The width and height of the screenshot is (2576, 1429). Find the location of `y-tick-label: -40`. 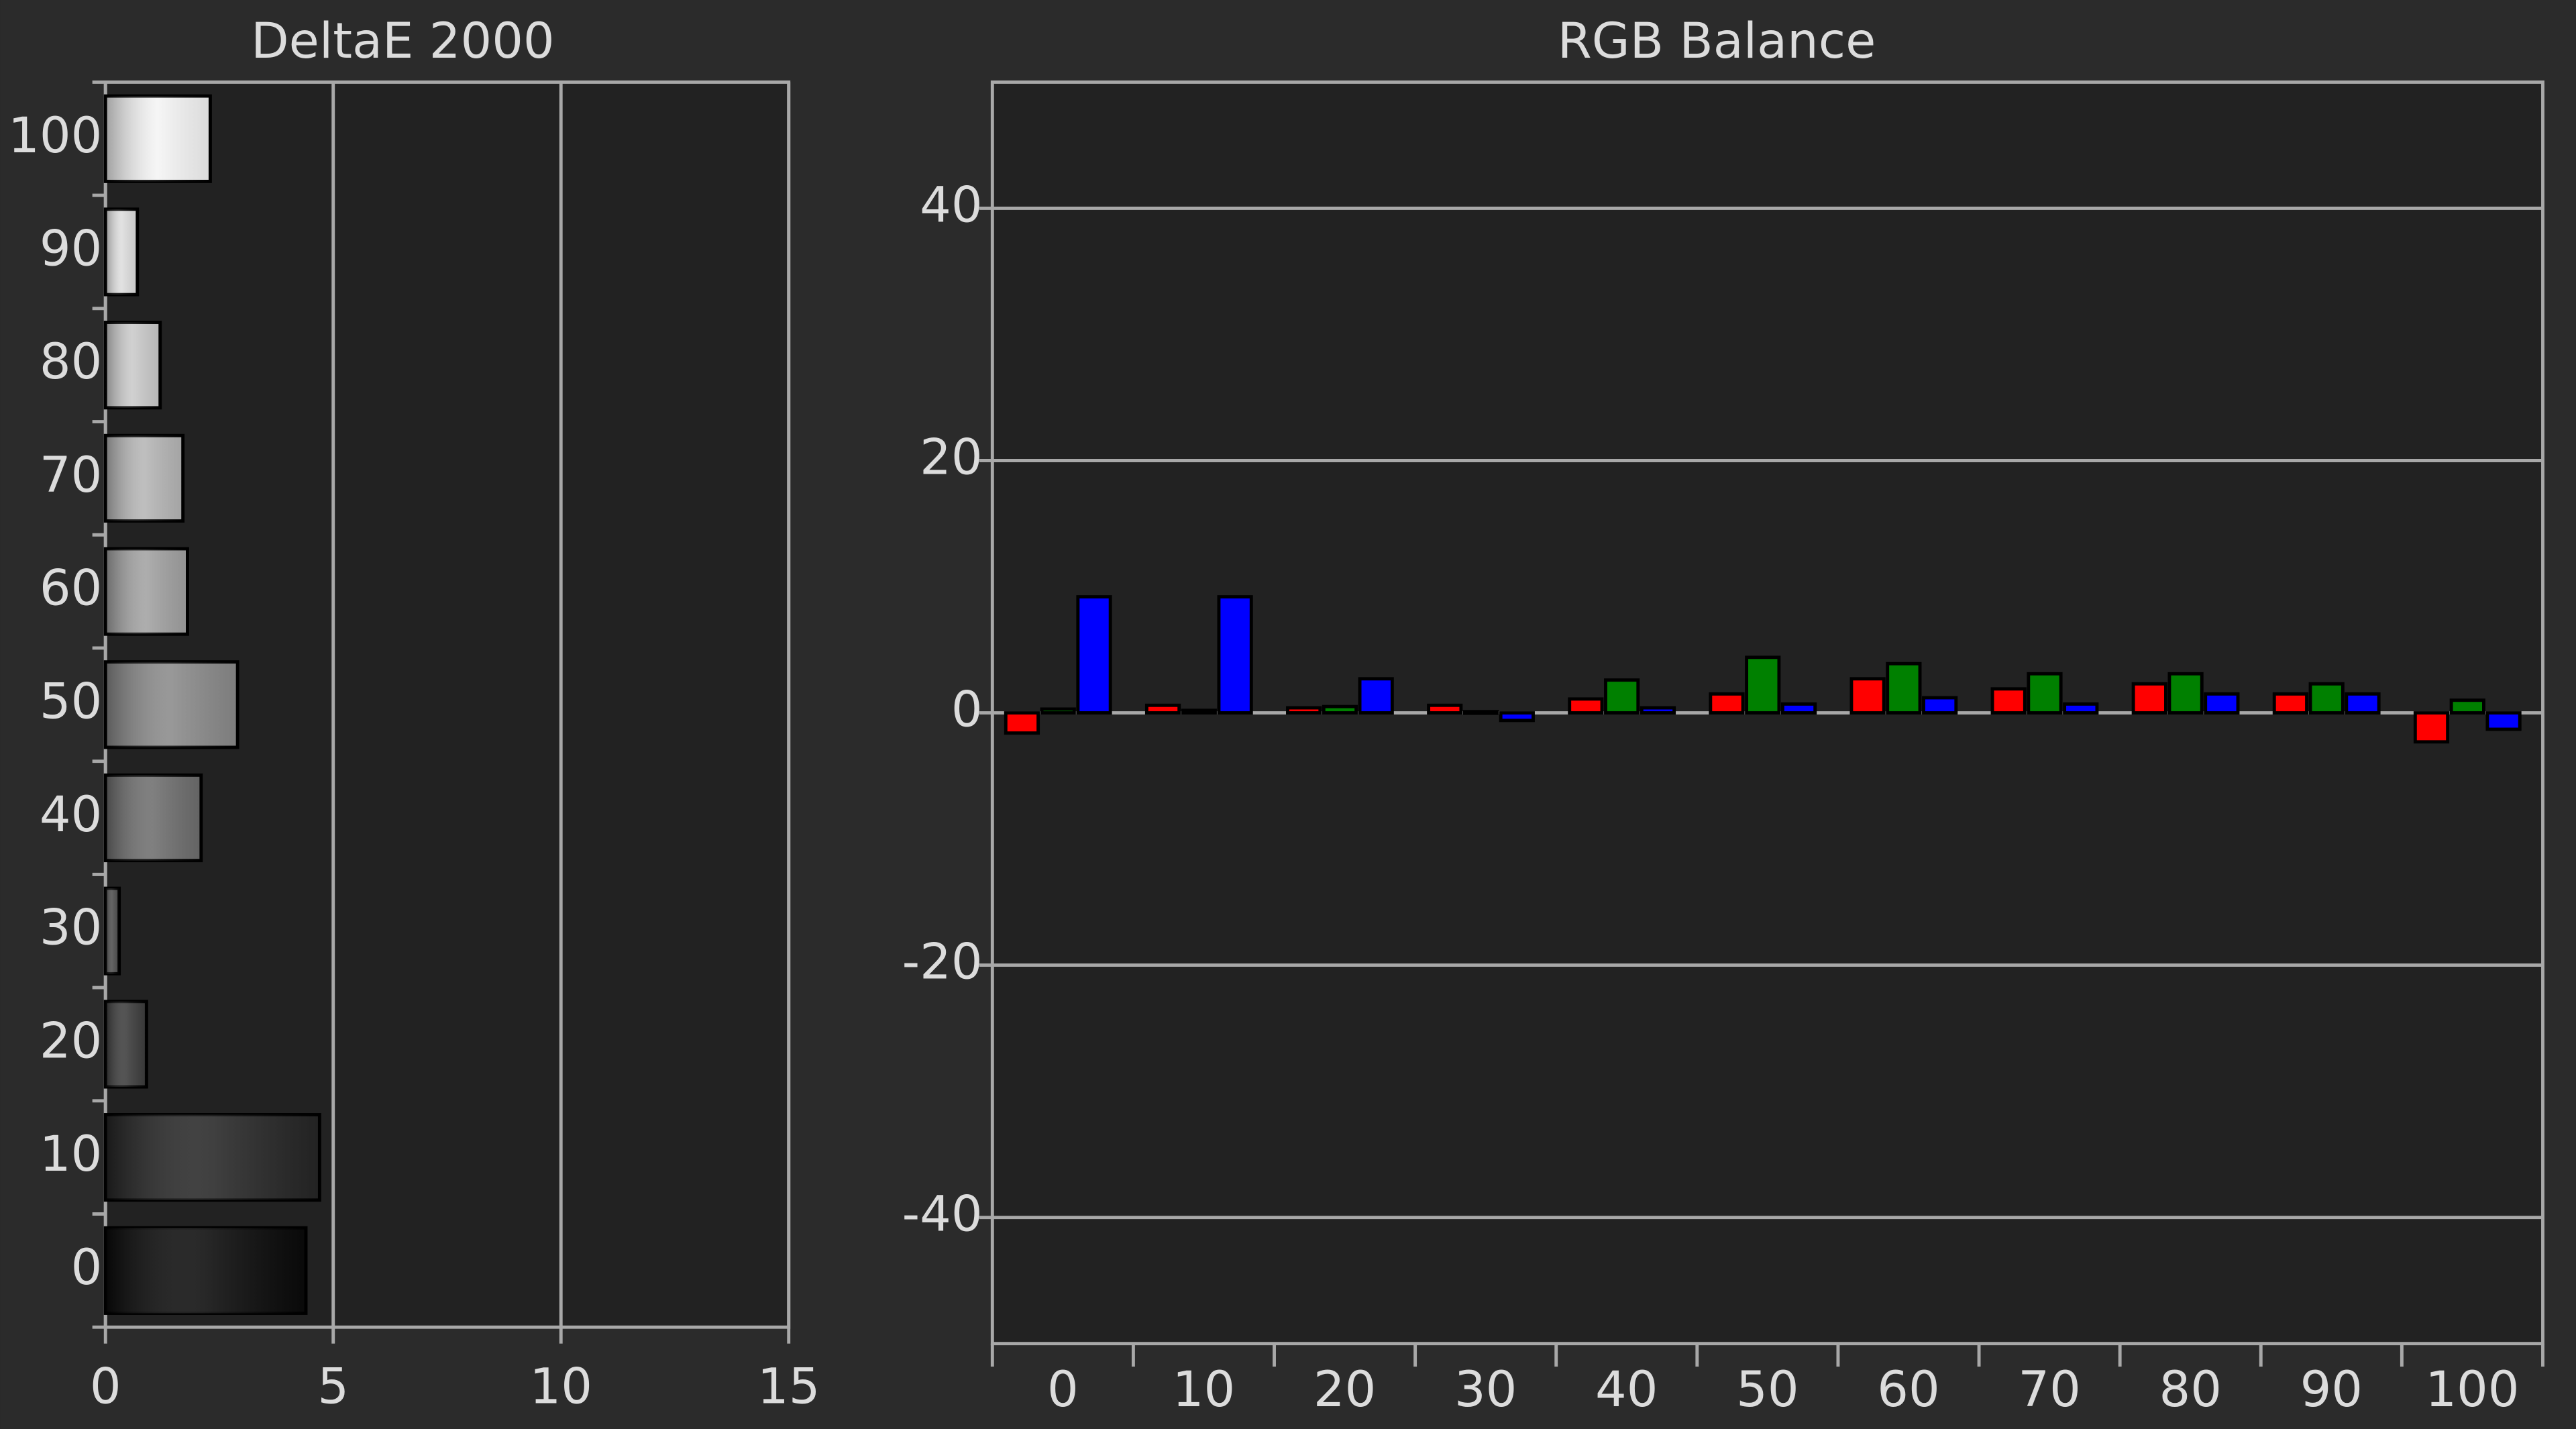

y-tick-label: -40 is located at coordinates (942, 1214).